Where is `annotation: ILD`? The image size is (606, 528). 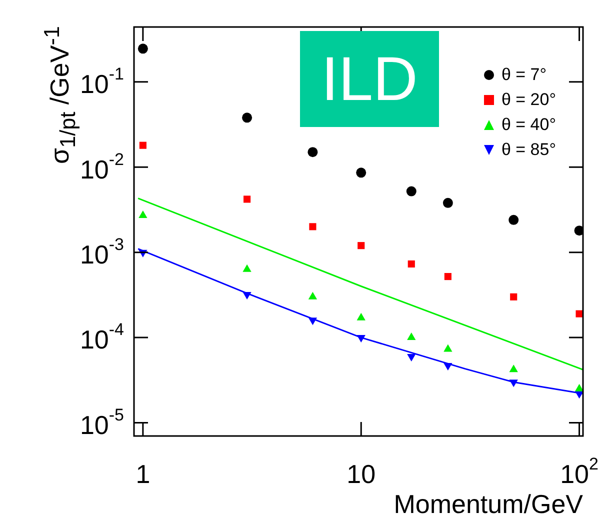 annotation: ILD is located at coordinates (369, 79).